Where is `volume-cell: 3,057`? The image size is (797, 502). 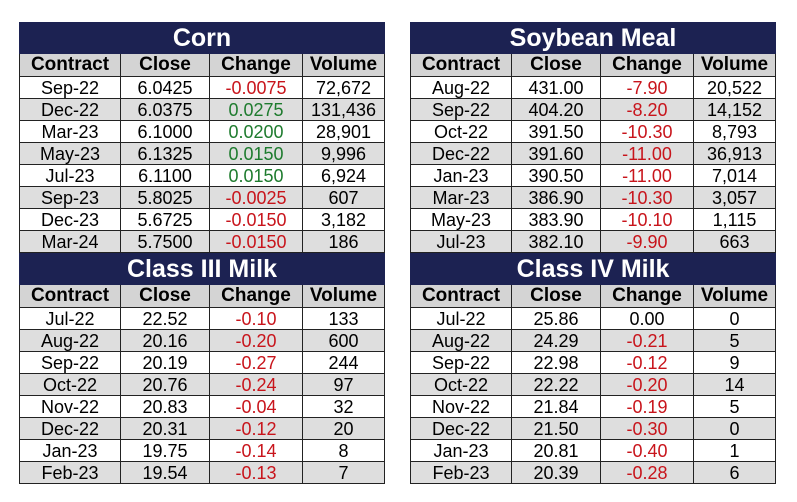 volume-cell: 3,057 is located at coordinates (734, 197).